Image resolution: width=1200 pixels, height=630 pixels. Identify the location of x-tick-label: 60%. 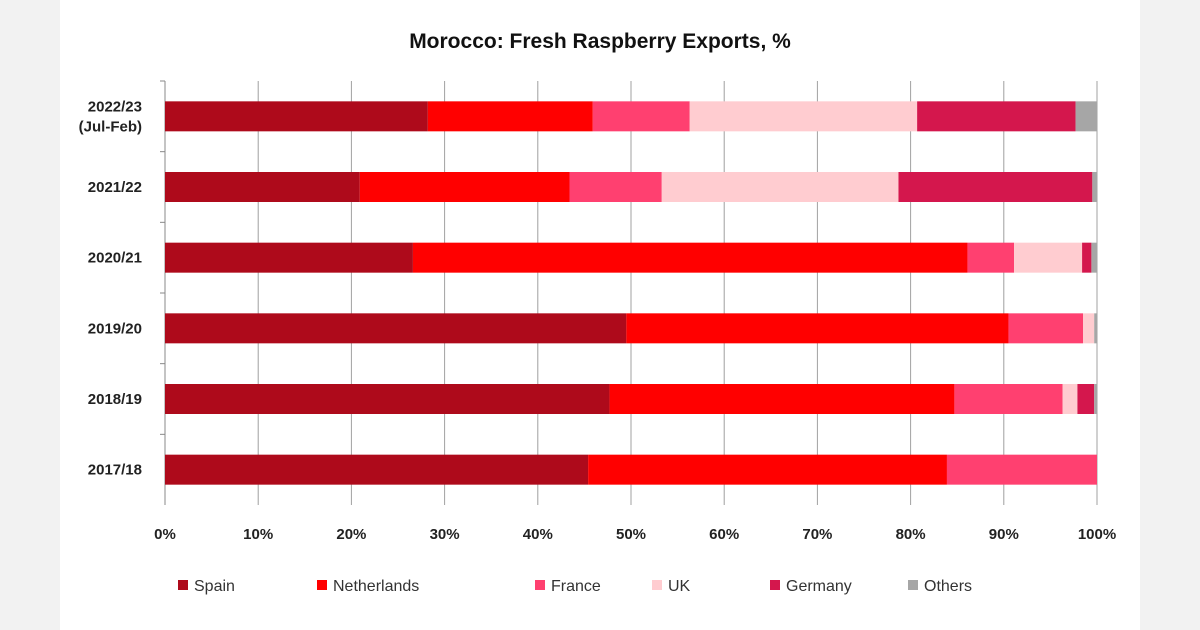
(724, 534).